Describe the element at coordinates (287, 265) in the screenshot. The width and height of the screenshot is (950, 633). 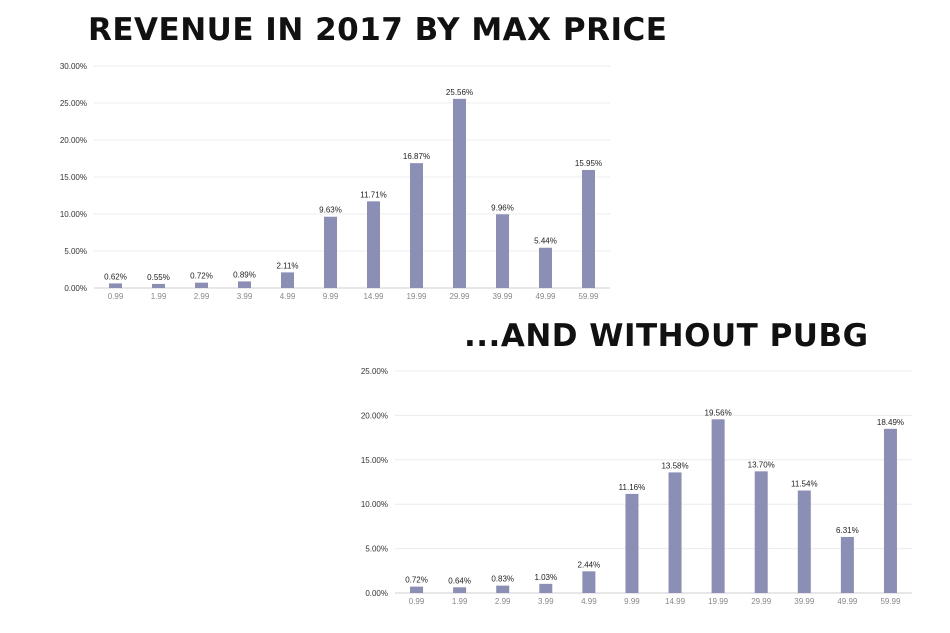
I see `data-label: 2.11%` at that location.